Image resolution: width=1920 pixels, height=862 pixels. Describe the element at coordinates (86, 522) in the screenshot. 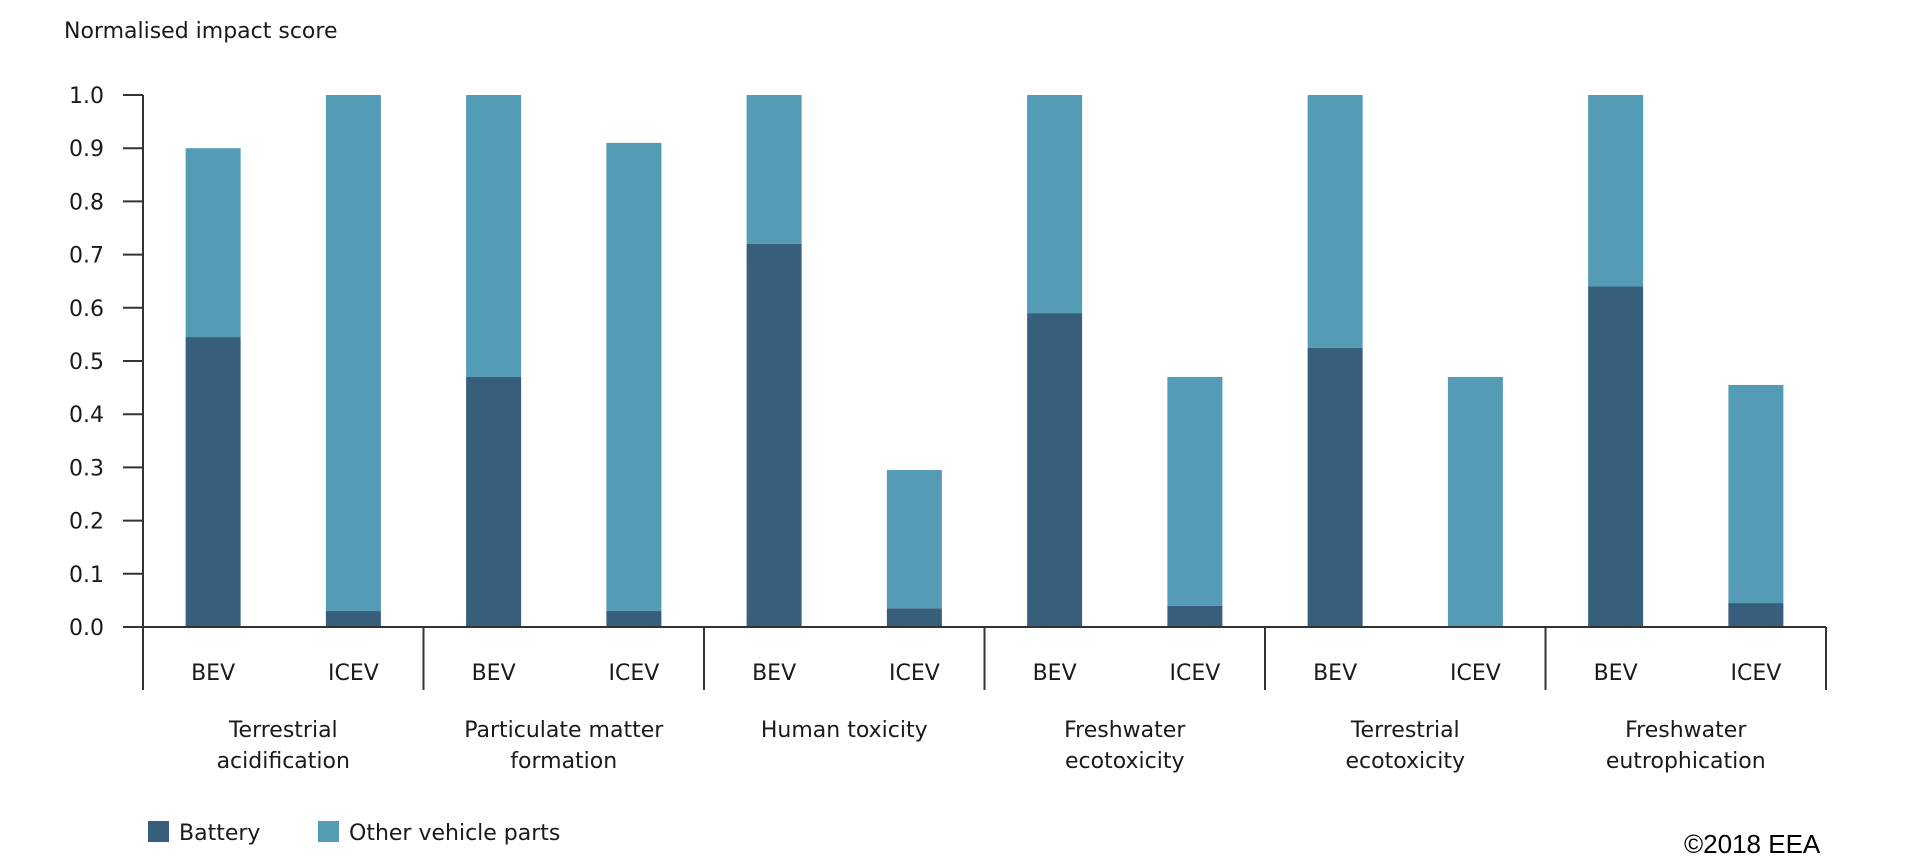

I see `y-tick-label: 0.2` at that location.